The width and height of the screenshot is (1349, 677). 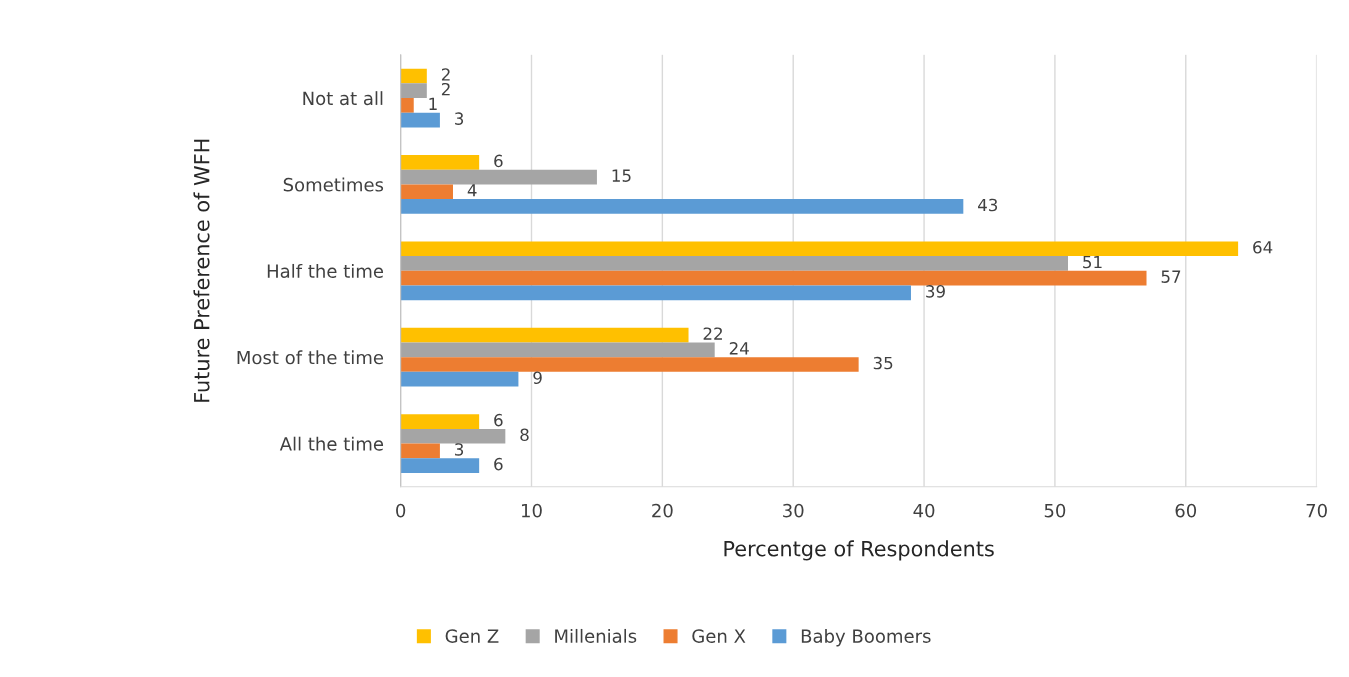 I want to click on data-label: 15, so click(x=621, y=175).